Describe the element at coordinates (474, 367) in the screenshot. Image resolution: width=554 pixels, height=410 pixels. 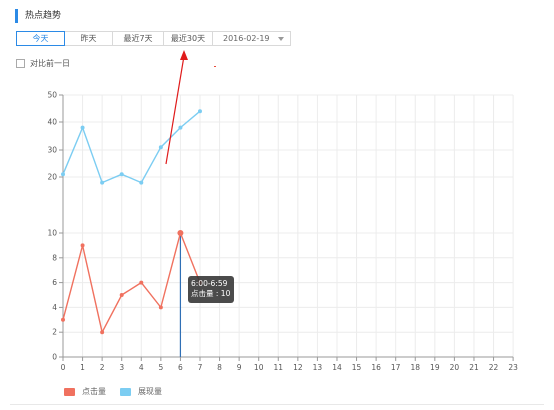
I see `x-tick-label: 21` at that location.